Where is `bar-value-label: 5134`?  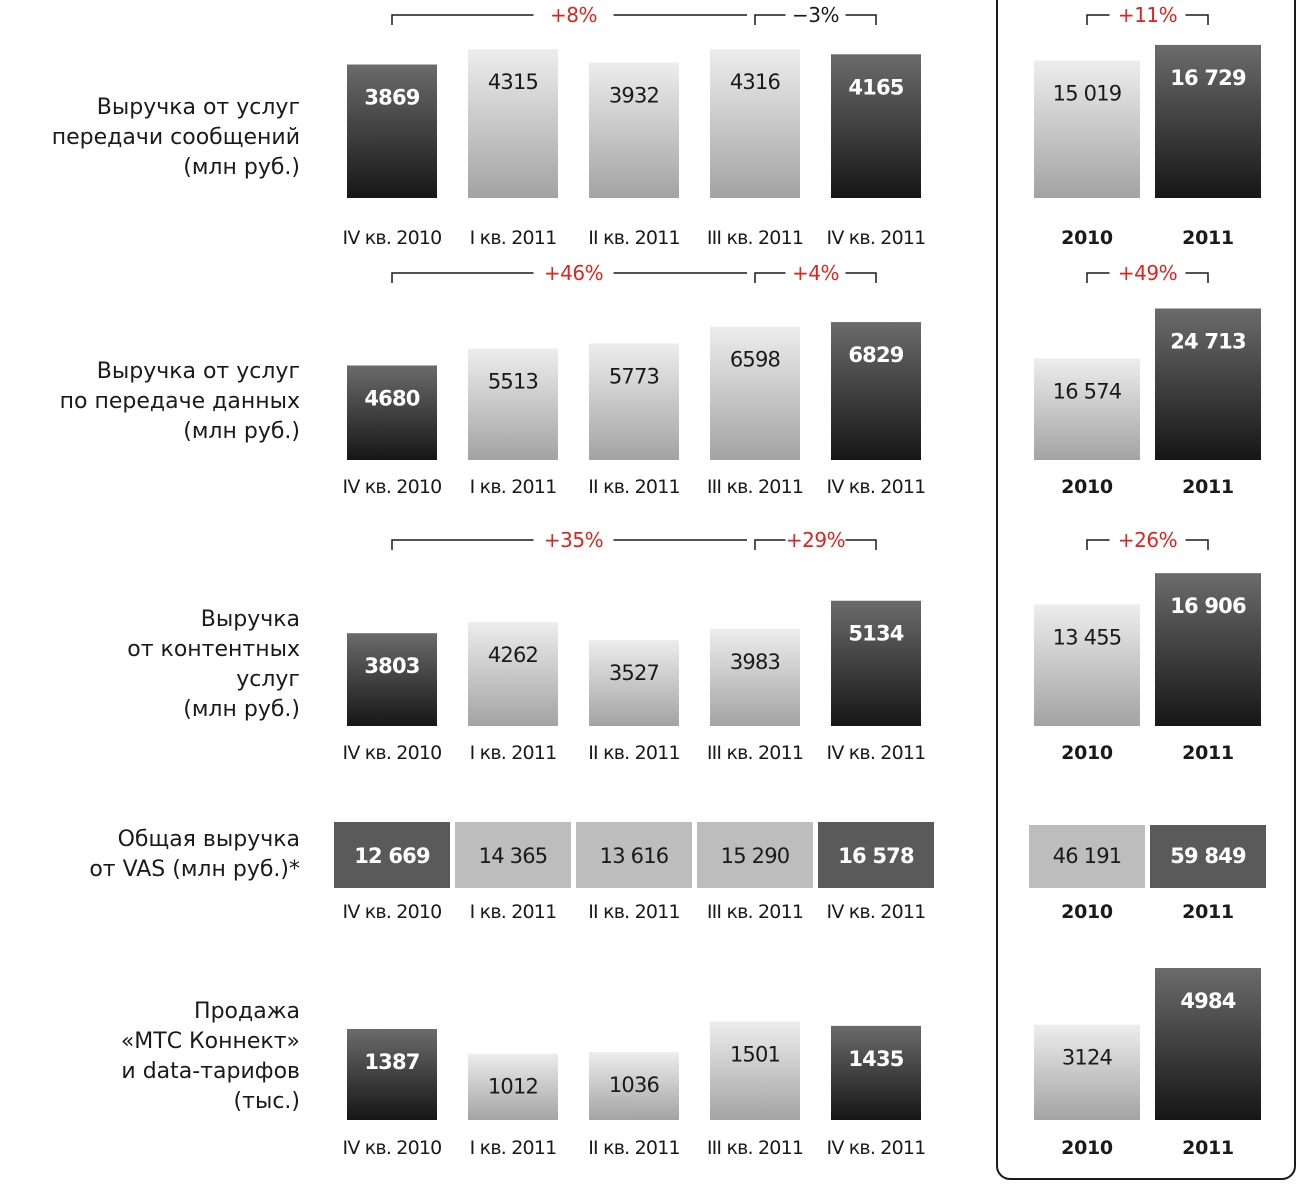
bar-value-label: 5134 is located at coordinates (875, 634).